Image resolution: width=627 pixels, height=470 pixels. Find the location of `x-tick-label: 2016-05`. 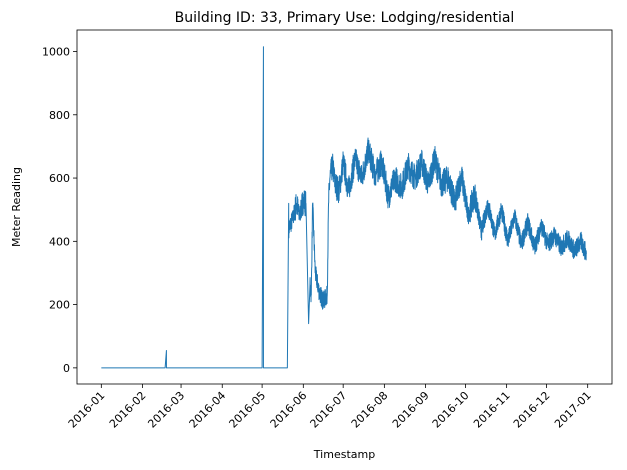

x-tick-label: 2016-05 is located at coordinates (248, 410).